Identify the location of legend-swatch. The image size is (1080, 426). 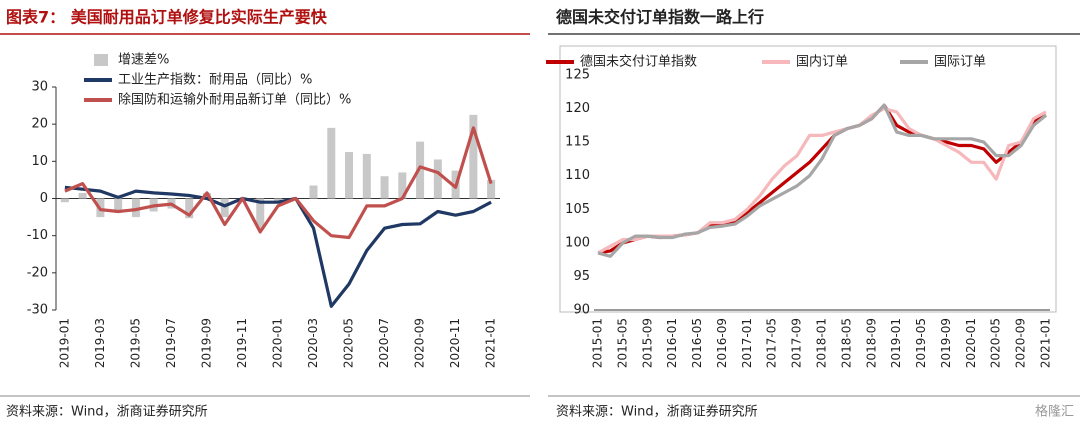
(101, 60).